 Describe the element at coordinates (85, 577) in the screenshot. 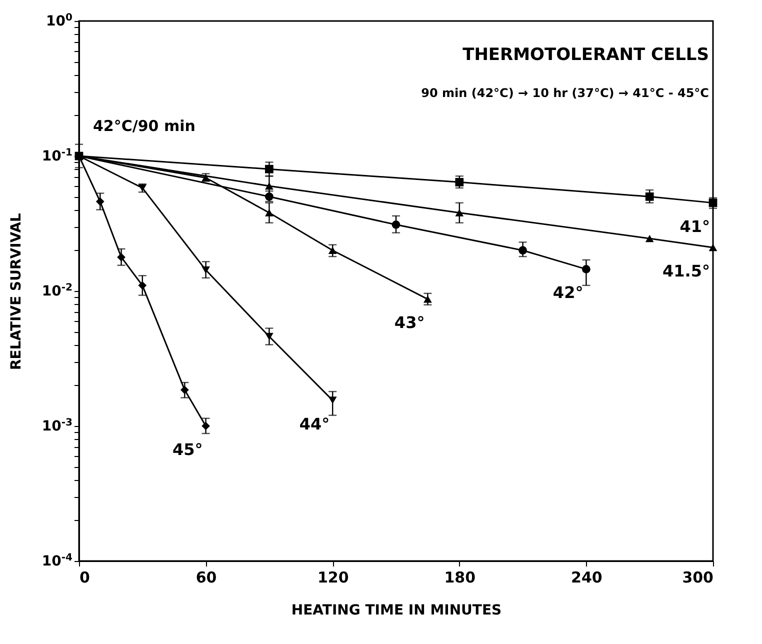

I see `x-tick-label: 0` at that location.